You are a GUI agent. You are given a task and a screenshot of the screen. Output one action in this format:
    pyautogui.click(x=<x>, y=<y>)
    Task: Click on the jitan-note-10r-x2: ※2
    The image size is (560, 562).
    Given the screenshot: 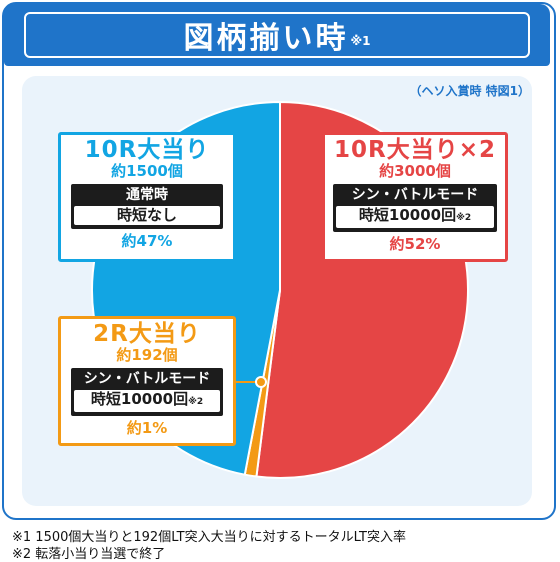 What is the action you would take?
    pyautogui.click(x=464, y=218)
    